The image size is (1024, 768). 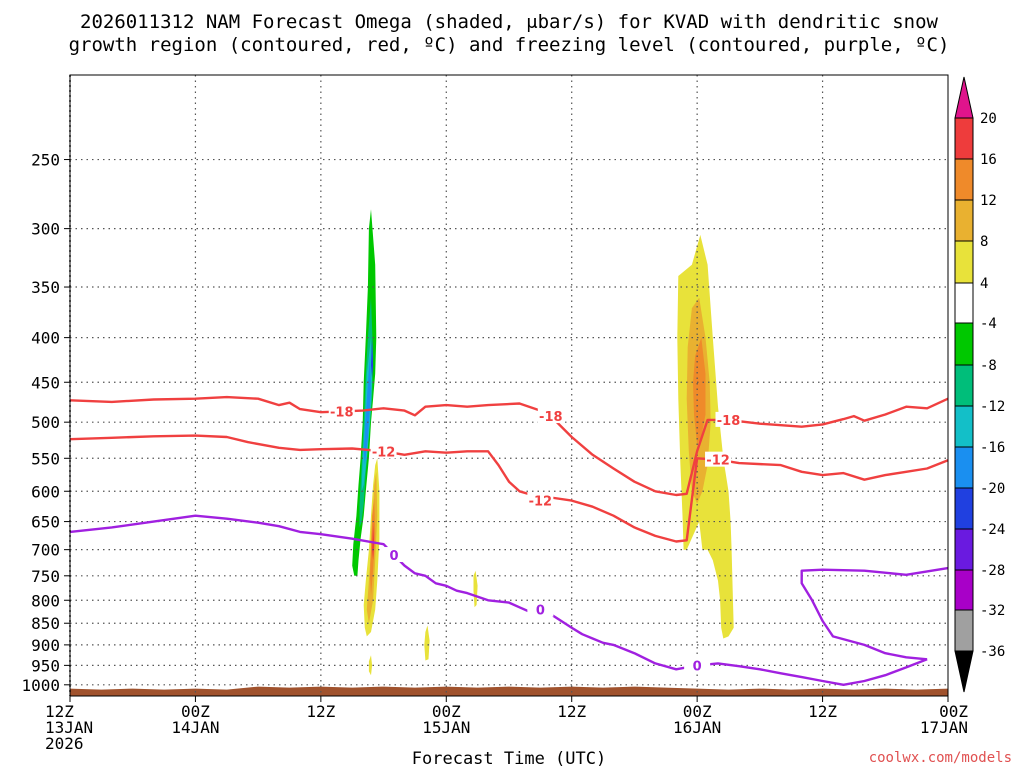 I want to click on contour-label--12-1: -12, so click(x=541, y=502).